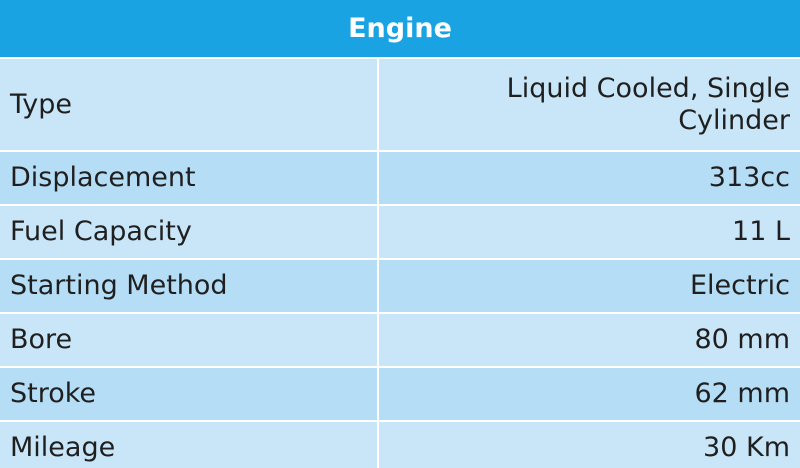 Image resolution: width=800 pixels, height=468 pixels. What do you see at coordinates (189, 286) in the screenshot?
I see `spec-label-starting-method: Starting Method` at bounding box center [189, 286].